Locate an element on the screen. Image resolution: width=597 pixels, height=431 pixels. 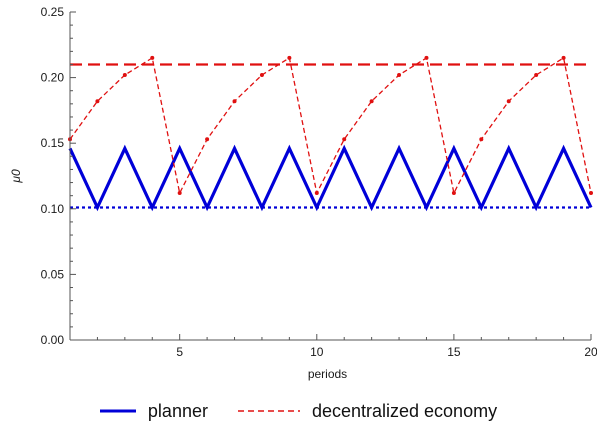
y-tick-label: 0.20 is located at coordinates (53, 78).